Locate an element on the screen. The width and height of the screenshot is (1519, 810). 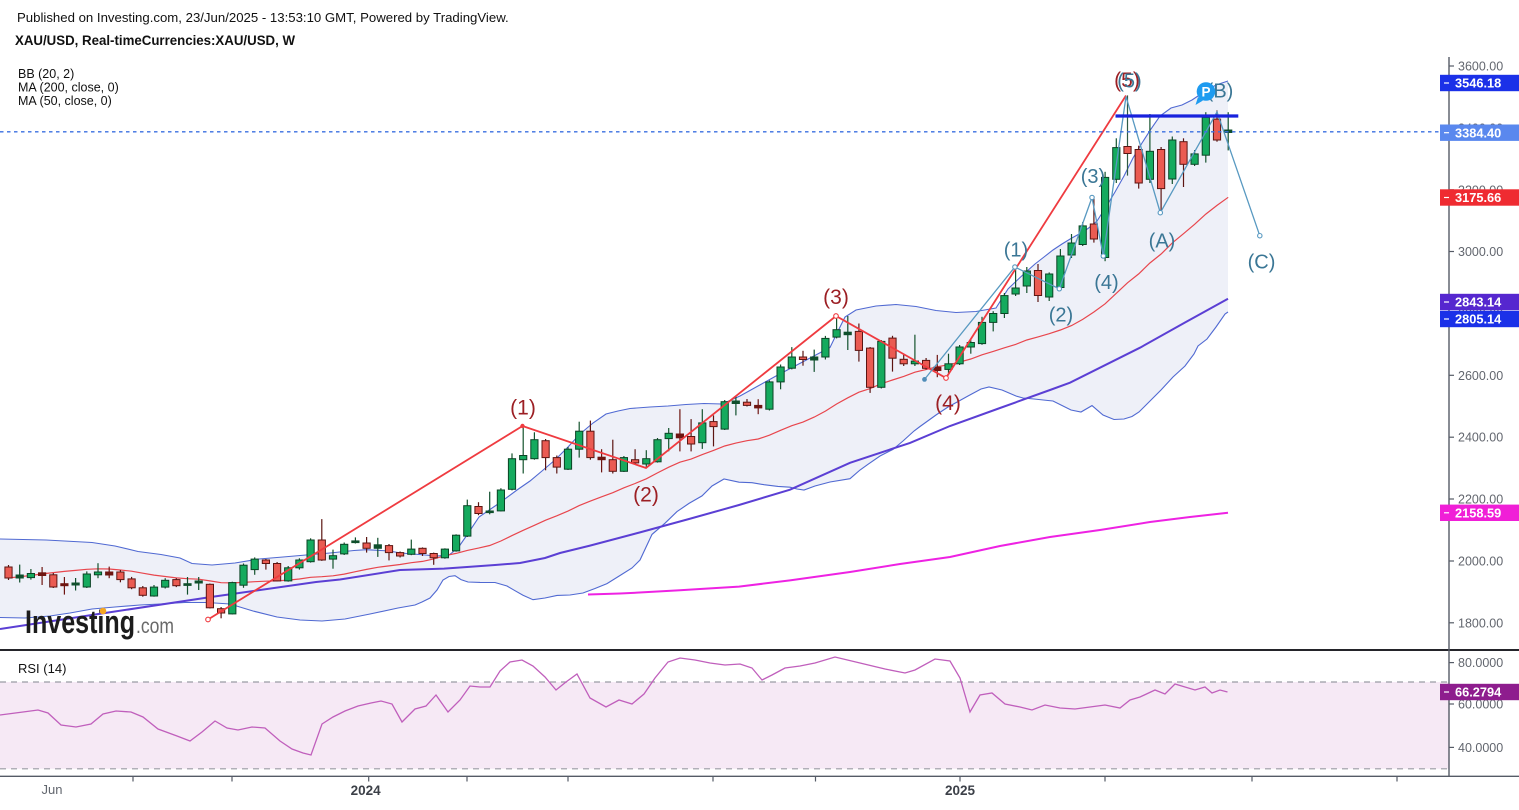
svg-text: 3600.00 is located at coordinates (1480, 67).